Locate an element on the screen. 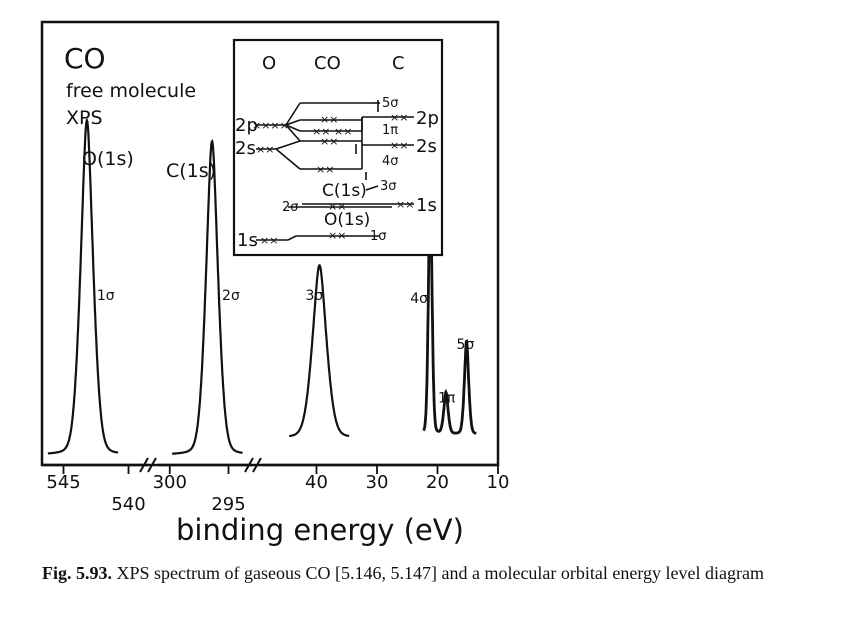 This screenshot has height=626, width=843. curve-valence-outer is located at coordinates (449, 305).